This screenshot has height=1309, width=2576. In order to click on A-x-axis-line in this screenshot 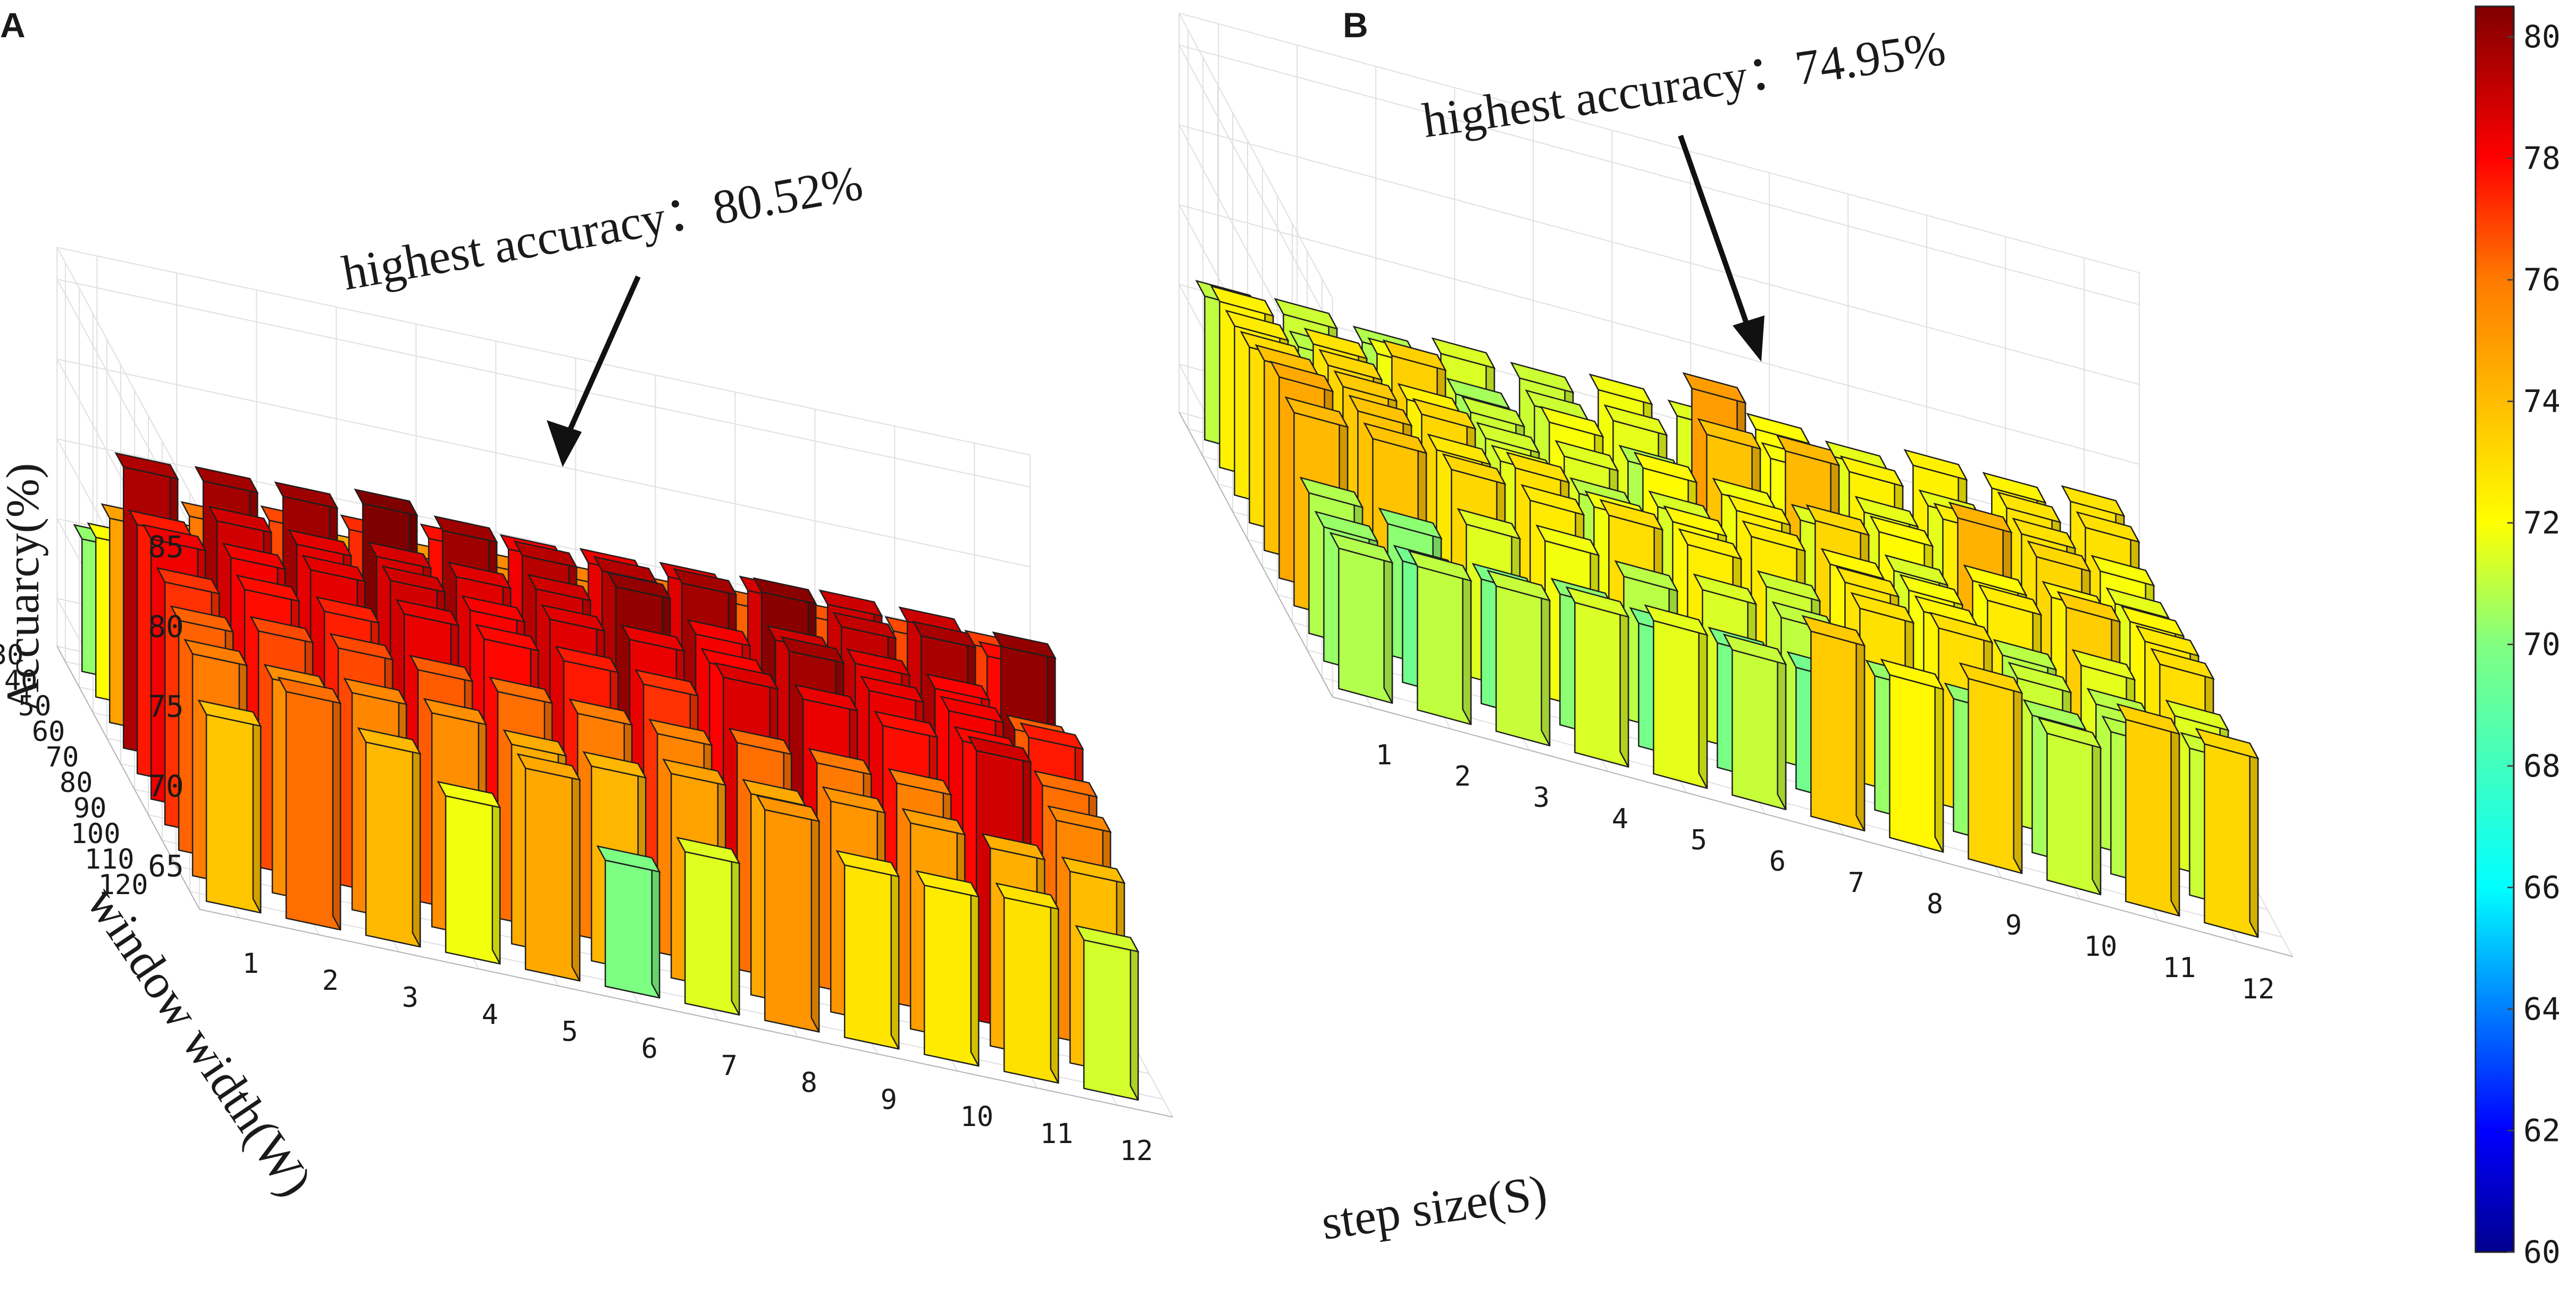, I will do `click(686, 1013)`.